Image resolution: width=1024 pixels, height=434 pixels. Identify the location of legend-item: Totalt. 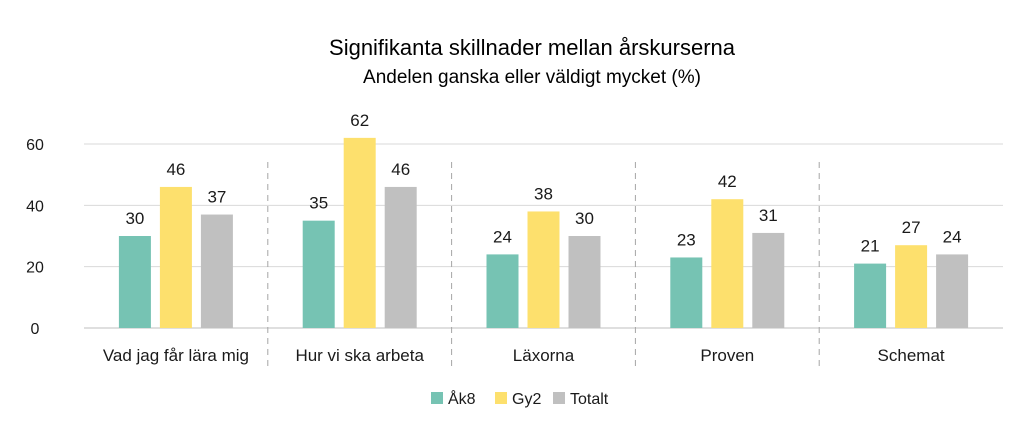
(581, 399).